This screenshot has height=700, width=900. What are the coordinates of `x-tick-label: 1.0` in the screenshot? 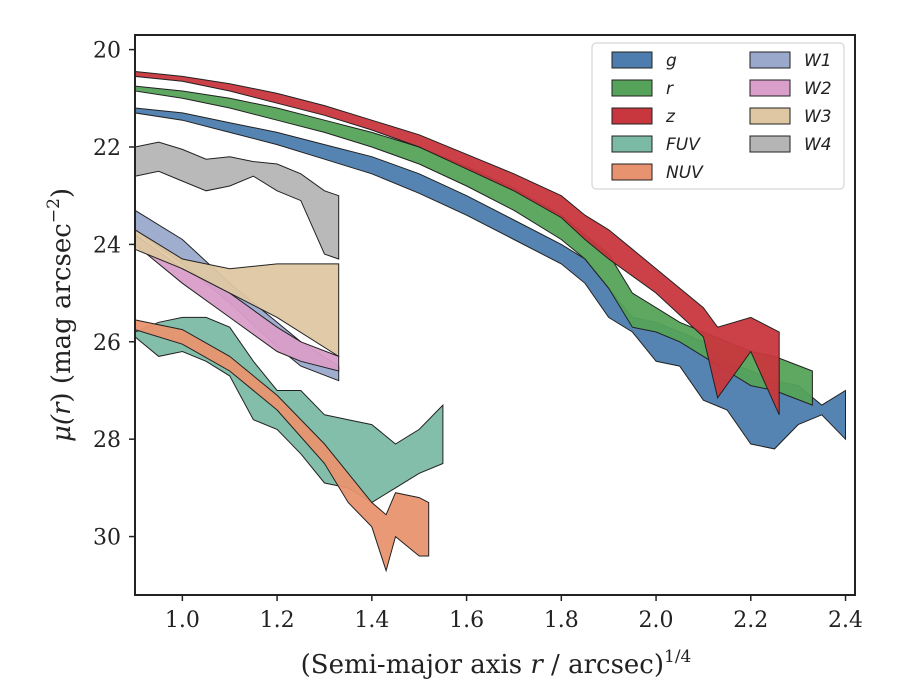 It's located at (182, 620).